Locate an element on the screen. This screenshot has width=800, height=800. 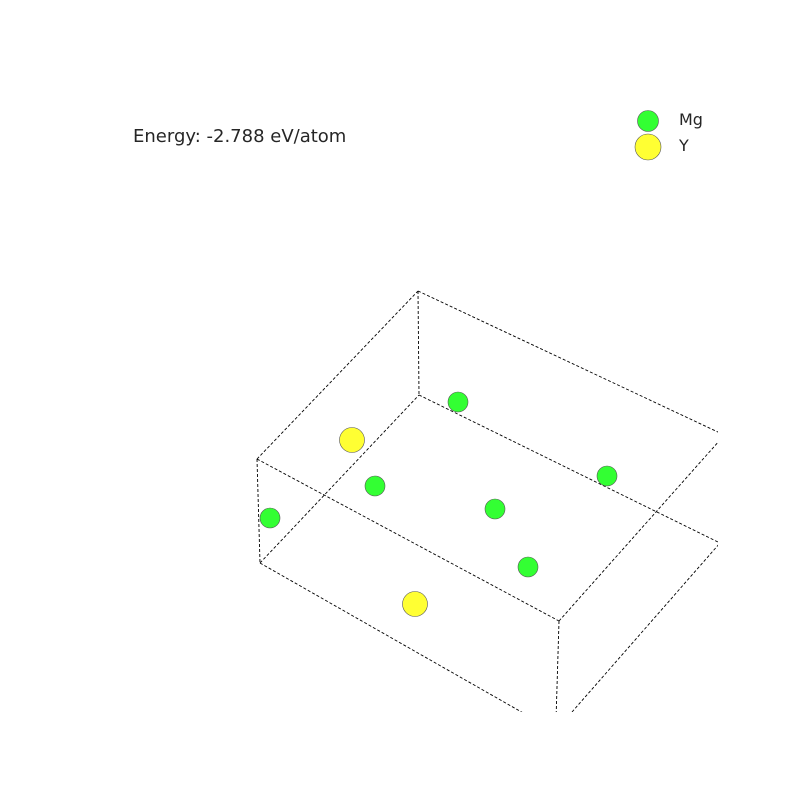
energy-label: Energy: -2.788 eV/atom is located at coordinates (239, 136).